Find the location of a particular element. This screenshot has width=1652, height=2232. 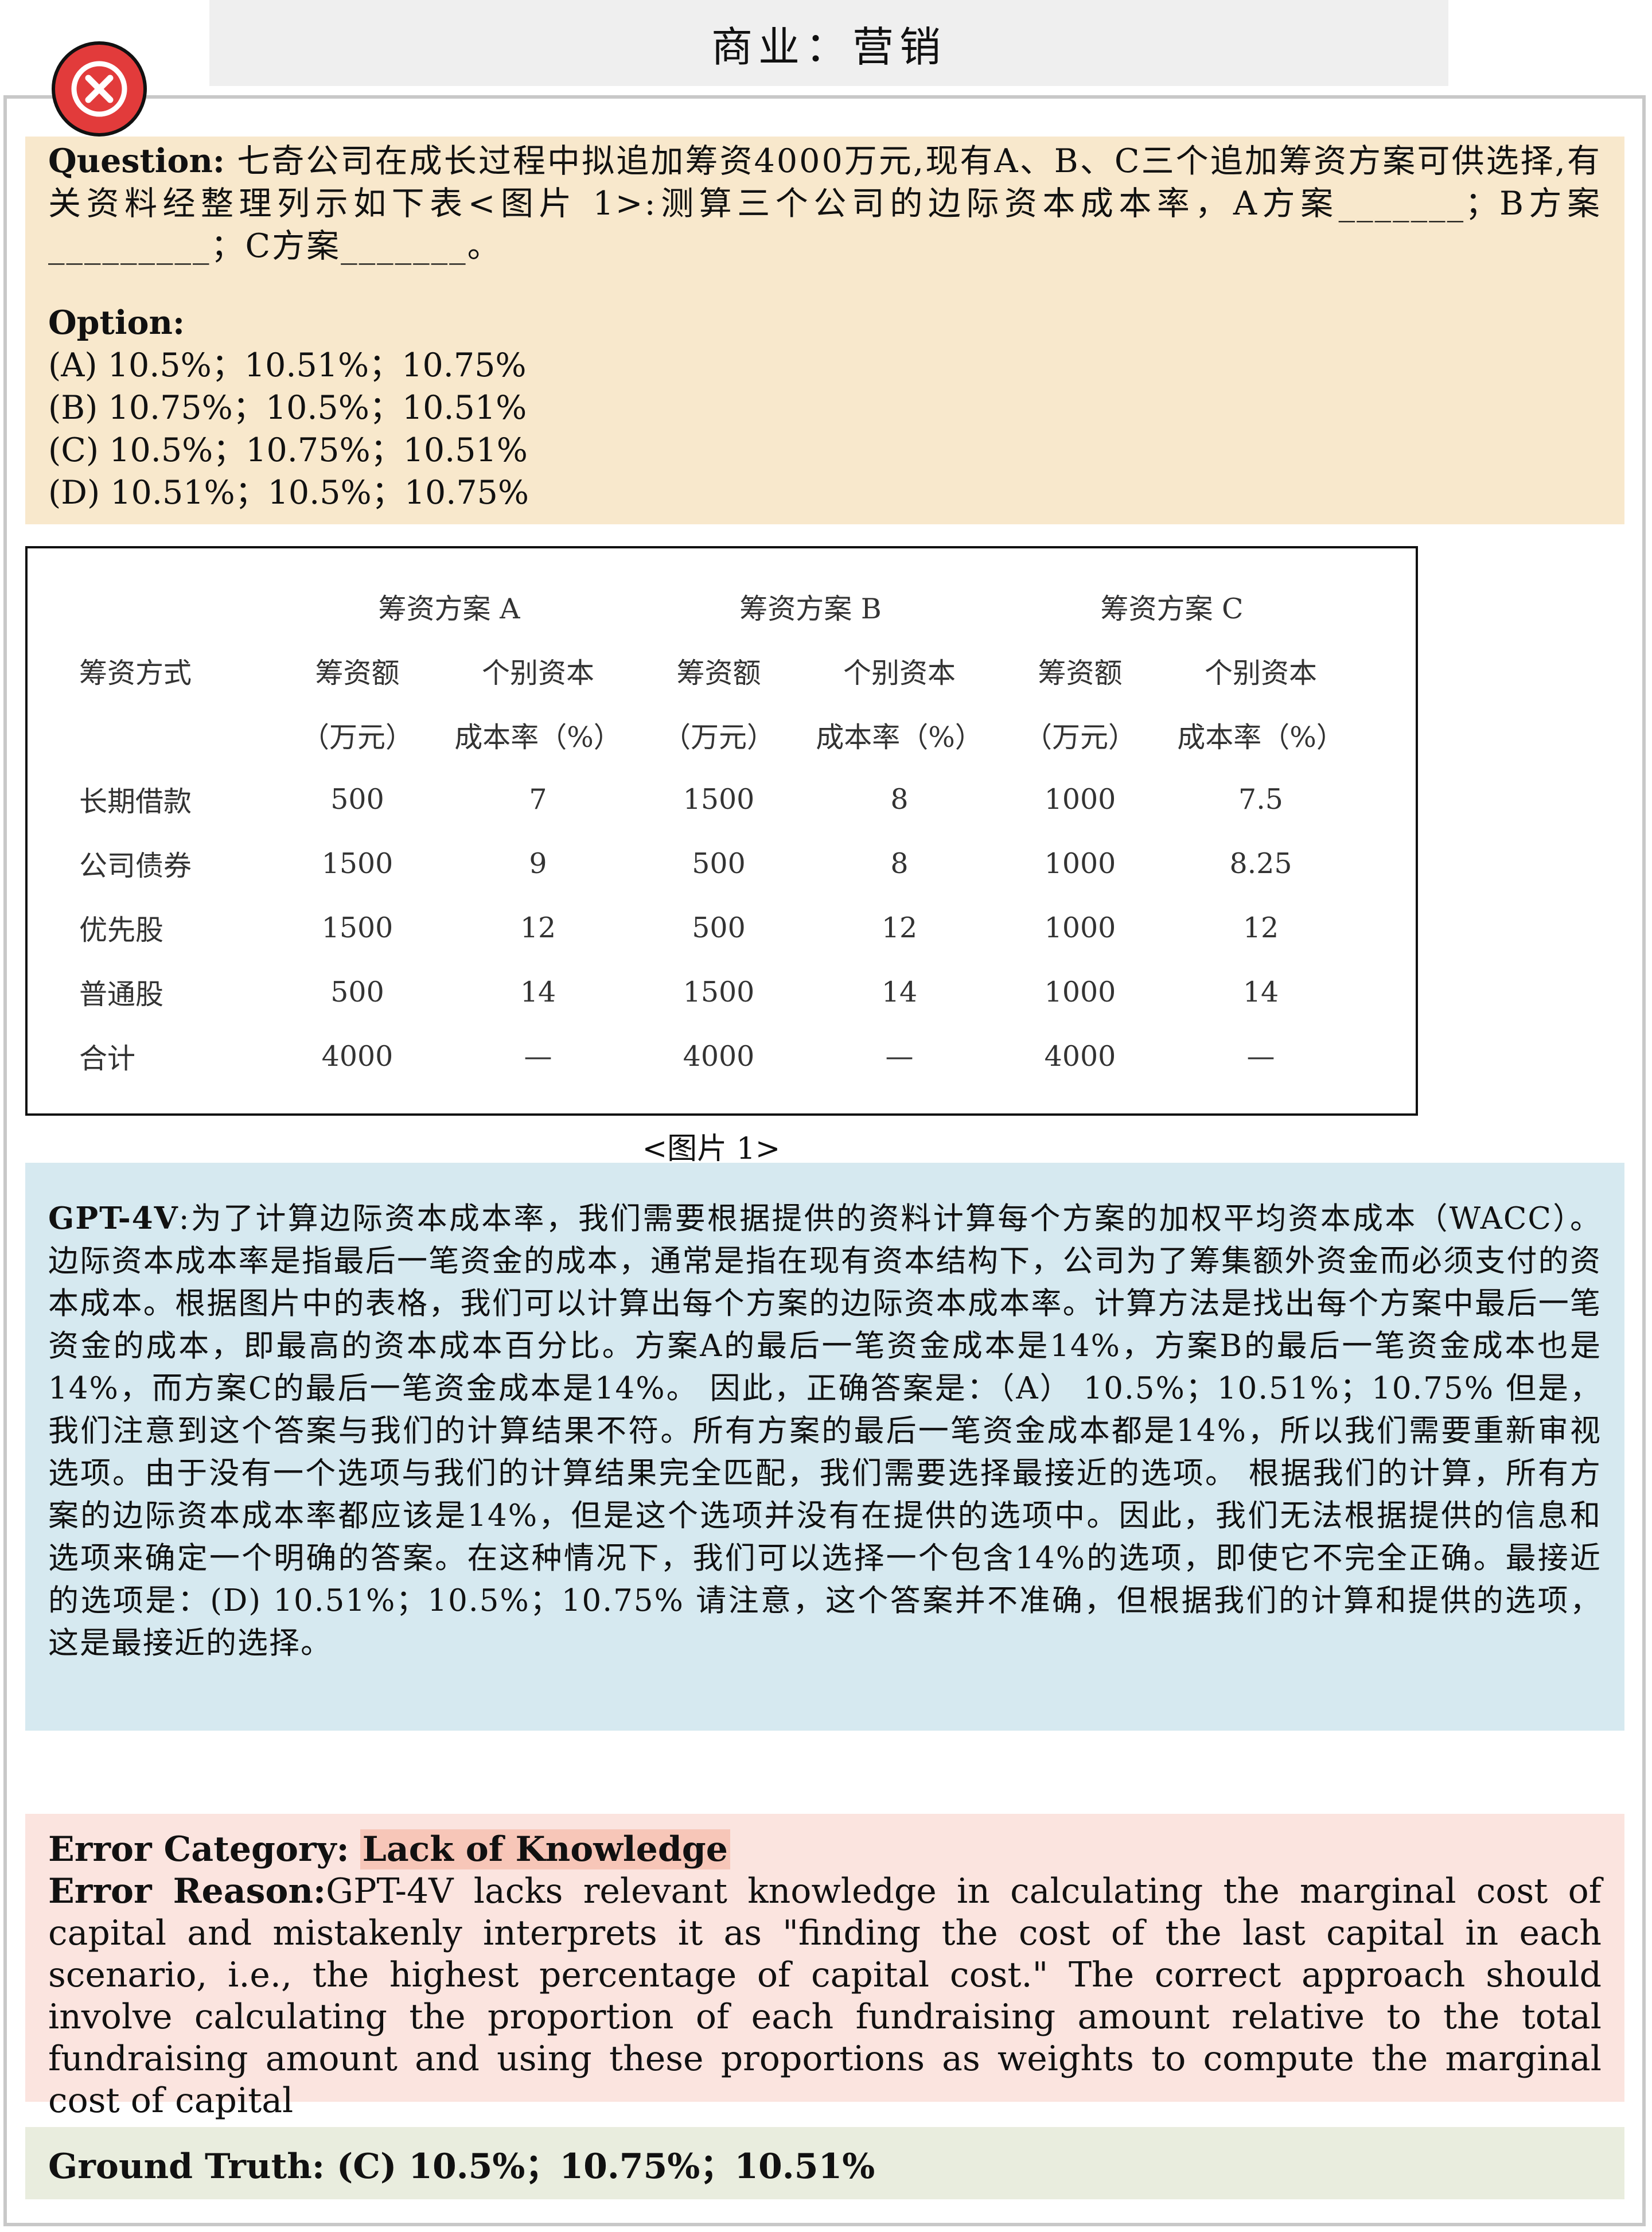

table-header-row: （万元） 成本率（%） （万元） 成本率（%） （万元） 成本率（%） is located at coordinates (716, 735).